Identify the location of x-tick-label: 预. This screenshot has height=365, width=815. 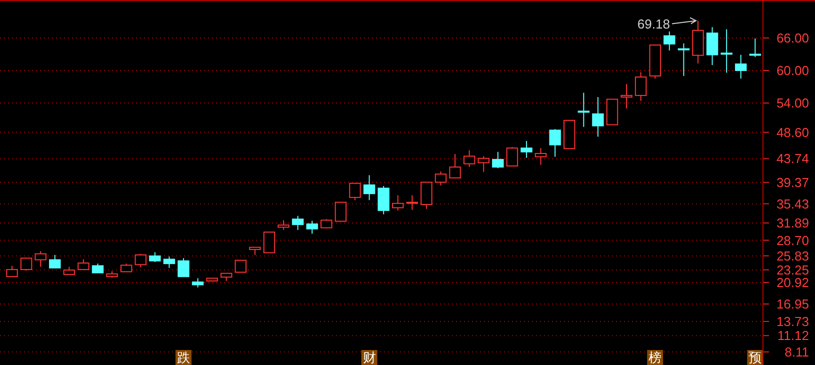
(755, 357).